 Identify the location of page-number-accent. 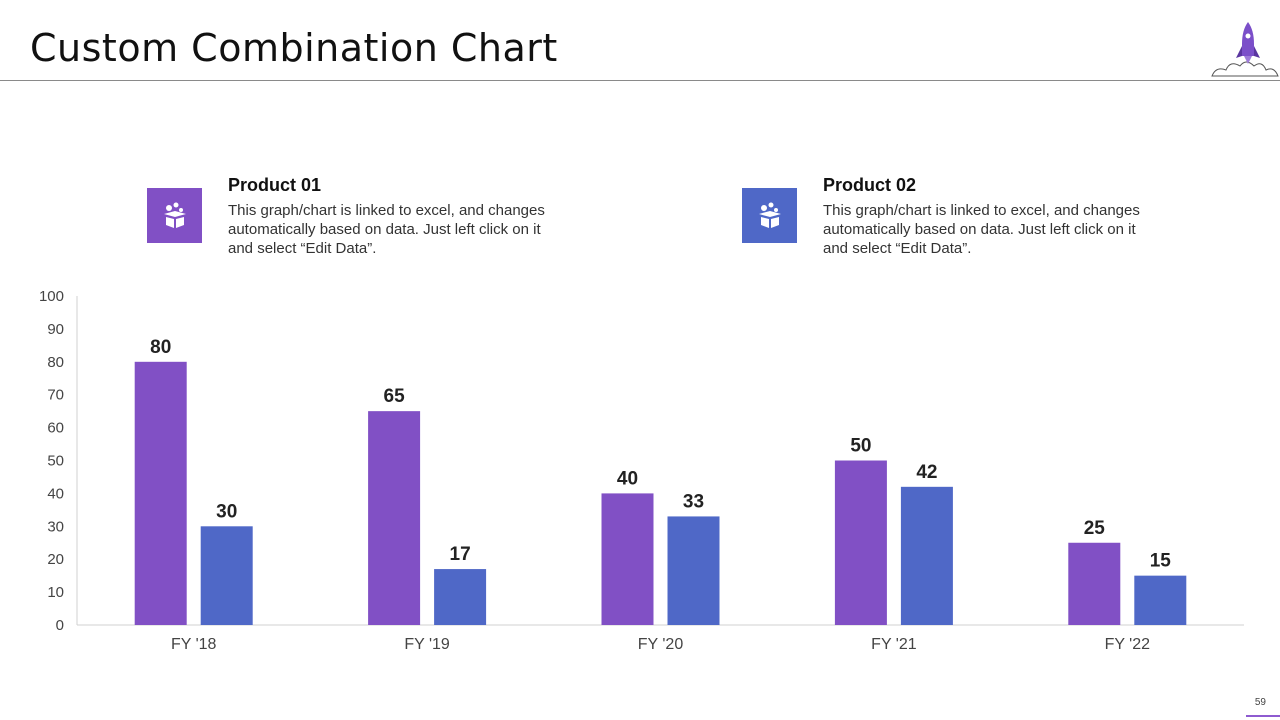
(1263, 716).